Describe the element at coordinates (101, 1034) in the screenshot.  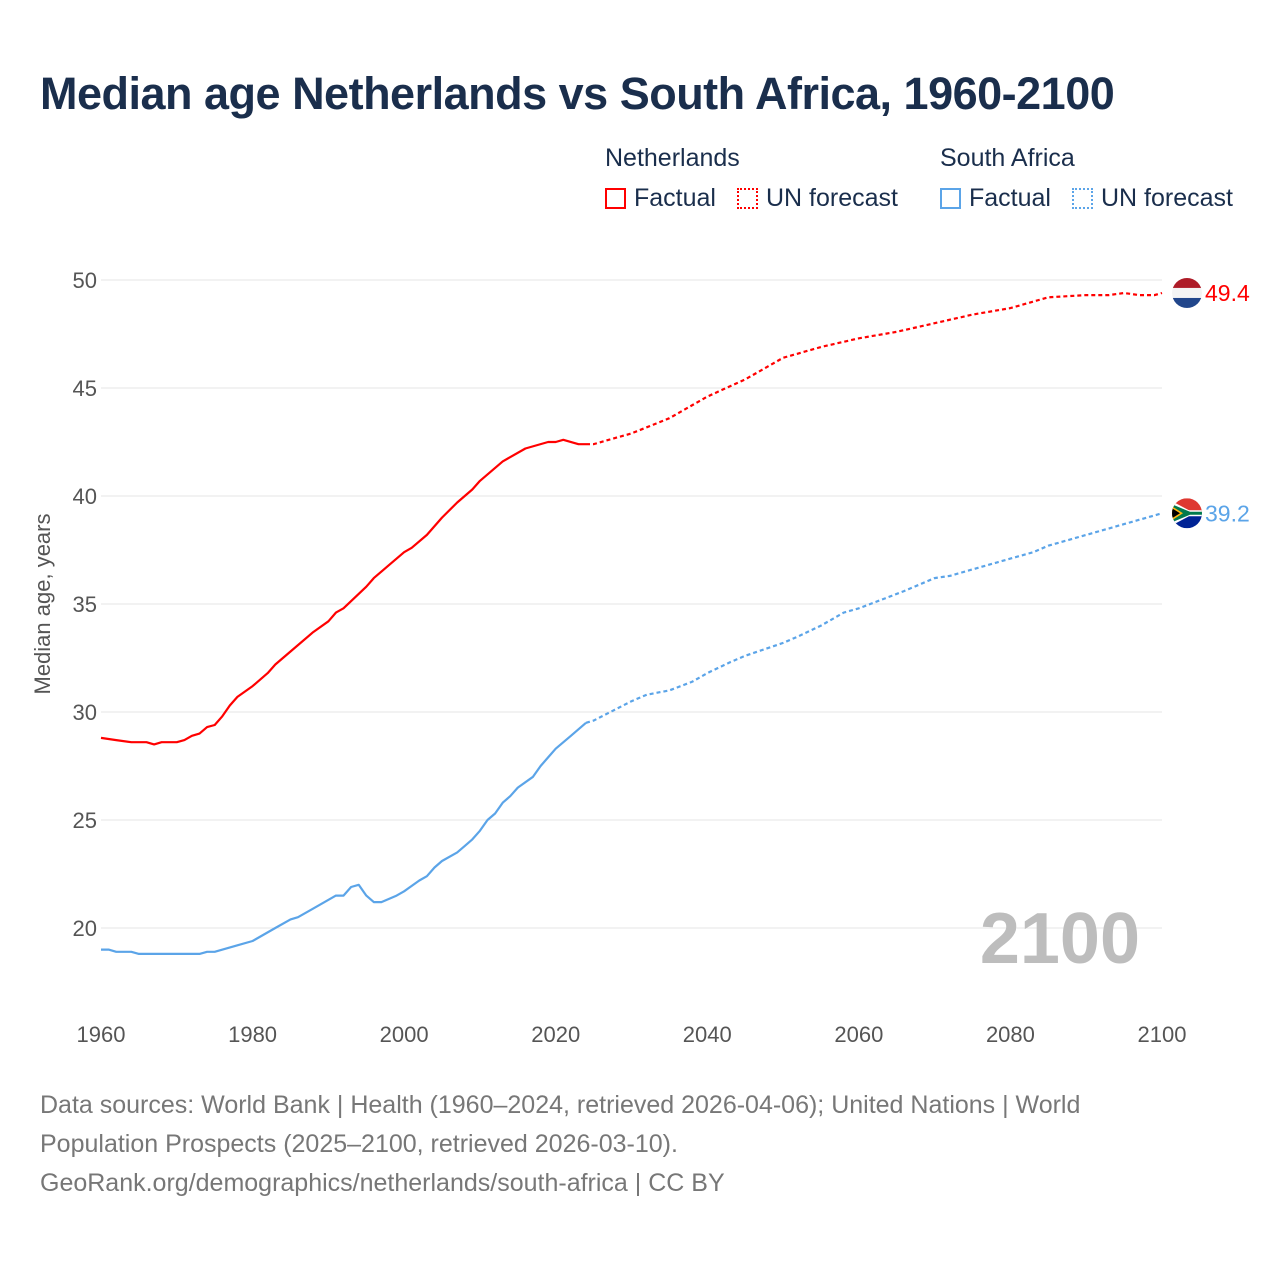
I see `x-tick-label: 1960` at that location.